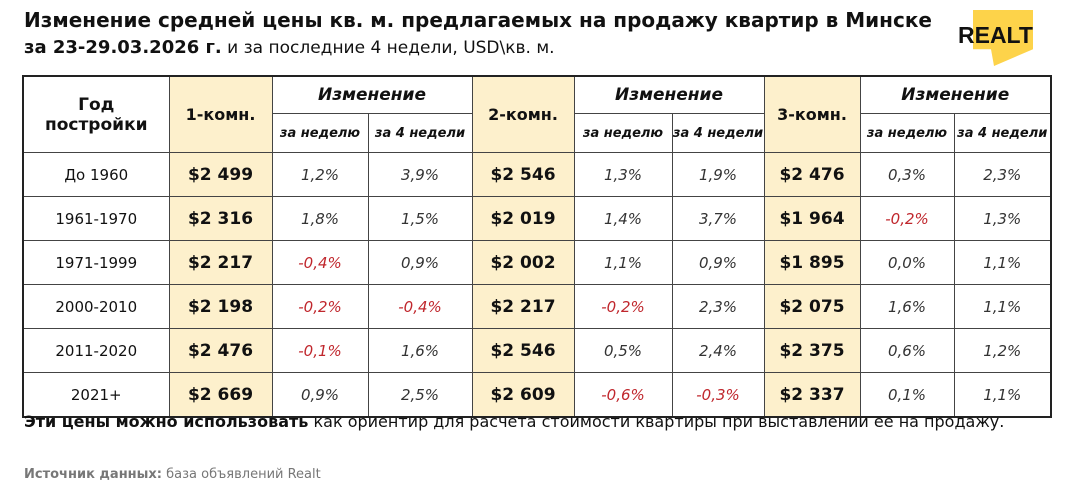  What do you see at coordinates (812, 306) in the screenshot?
I see `price-cell: $2 075` at bounding box center [812, 306].